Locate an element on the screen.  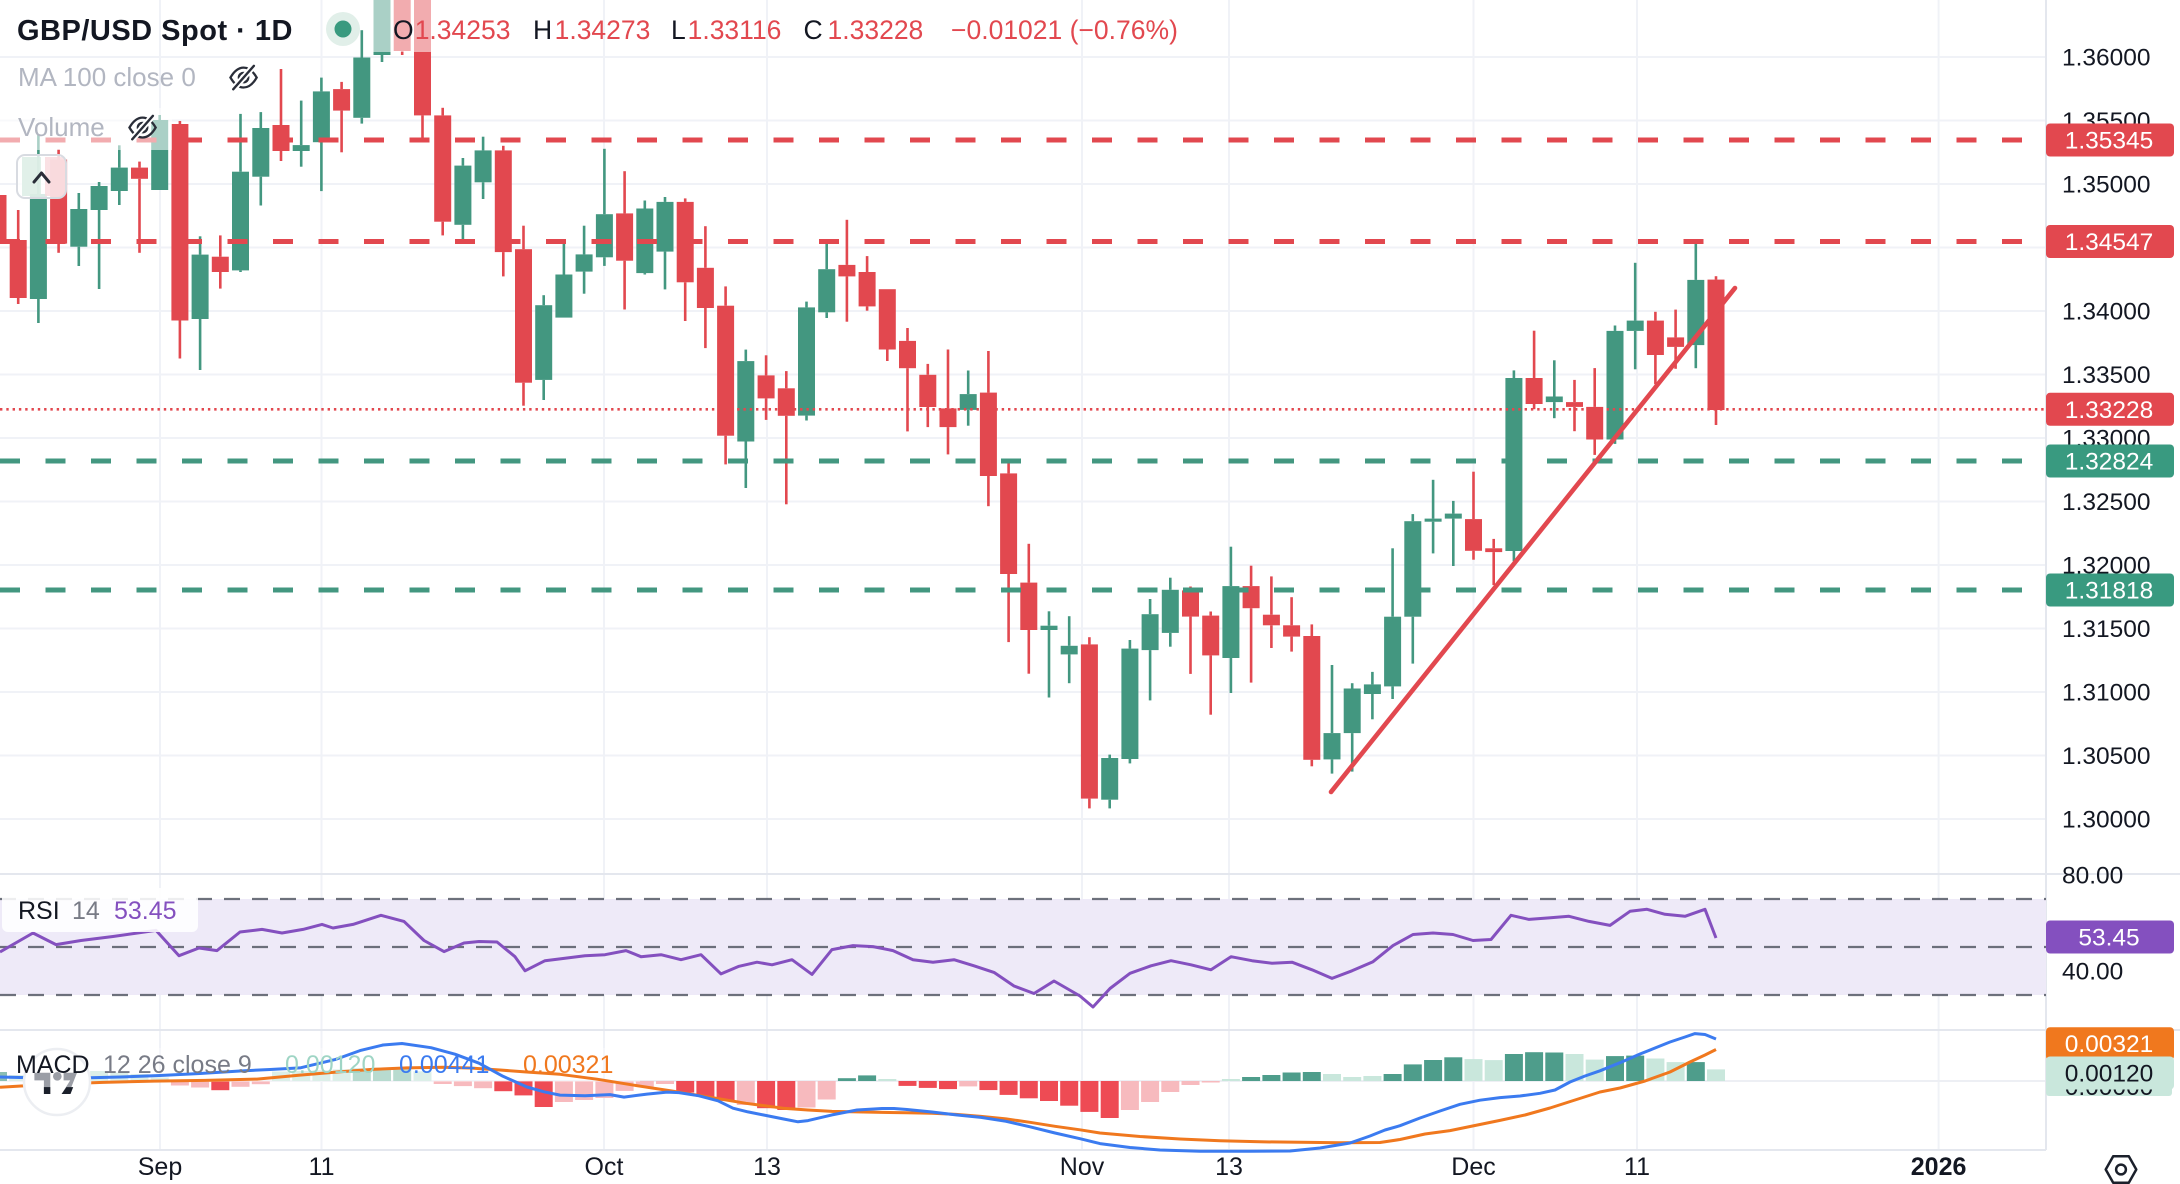
svg-text: GBP/USD Spot · 1D is located at coordinates (155, 31).